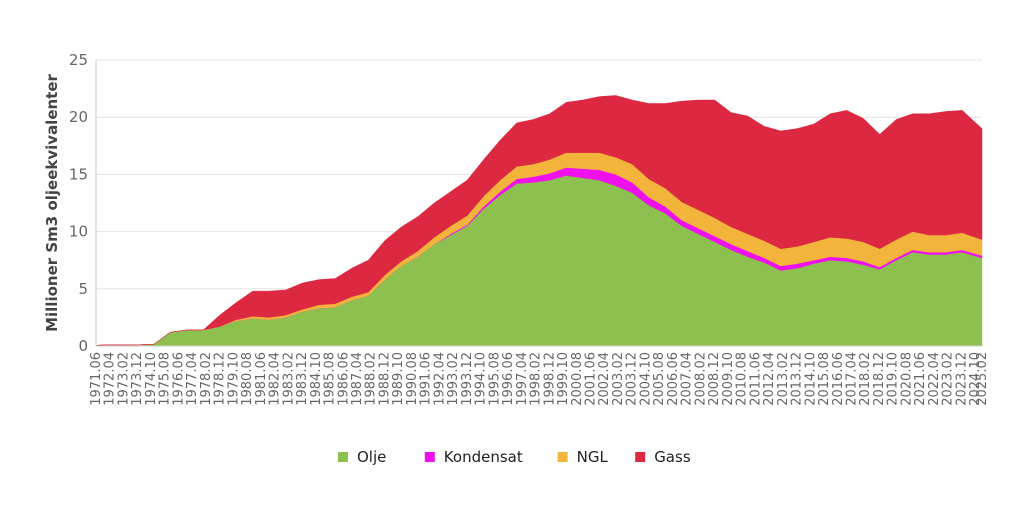 This screenshot has height=510, width=1024. Describe the element at coordinates (961, 379) in the screenshot. I see `x-tick-label: 2023.12` at that location.